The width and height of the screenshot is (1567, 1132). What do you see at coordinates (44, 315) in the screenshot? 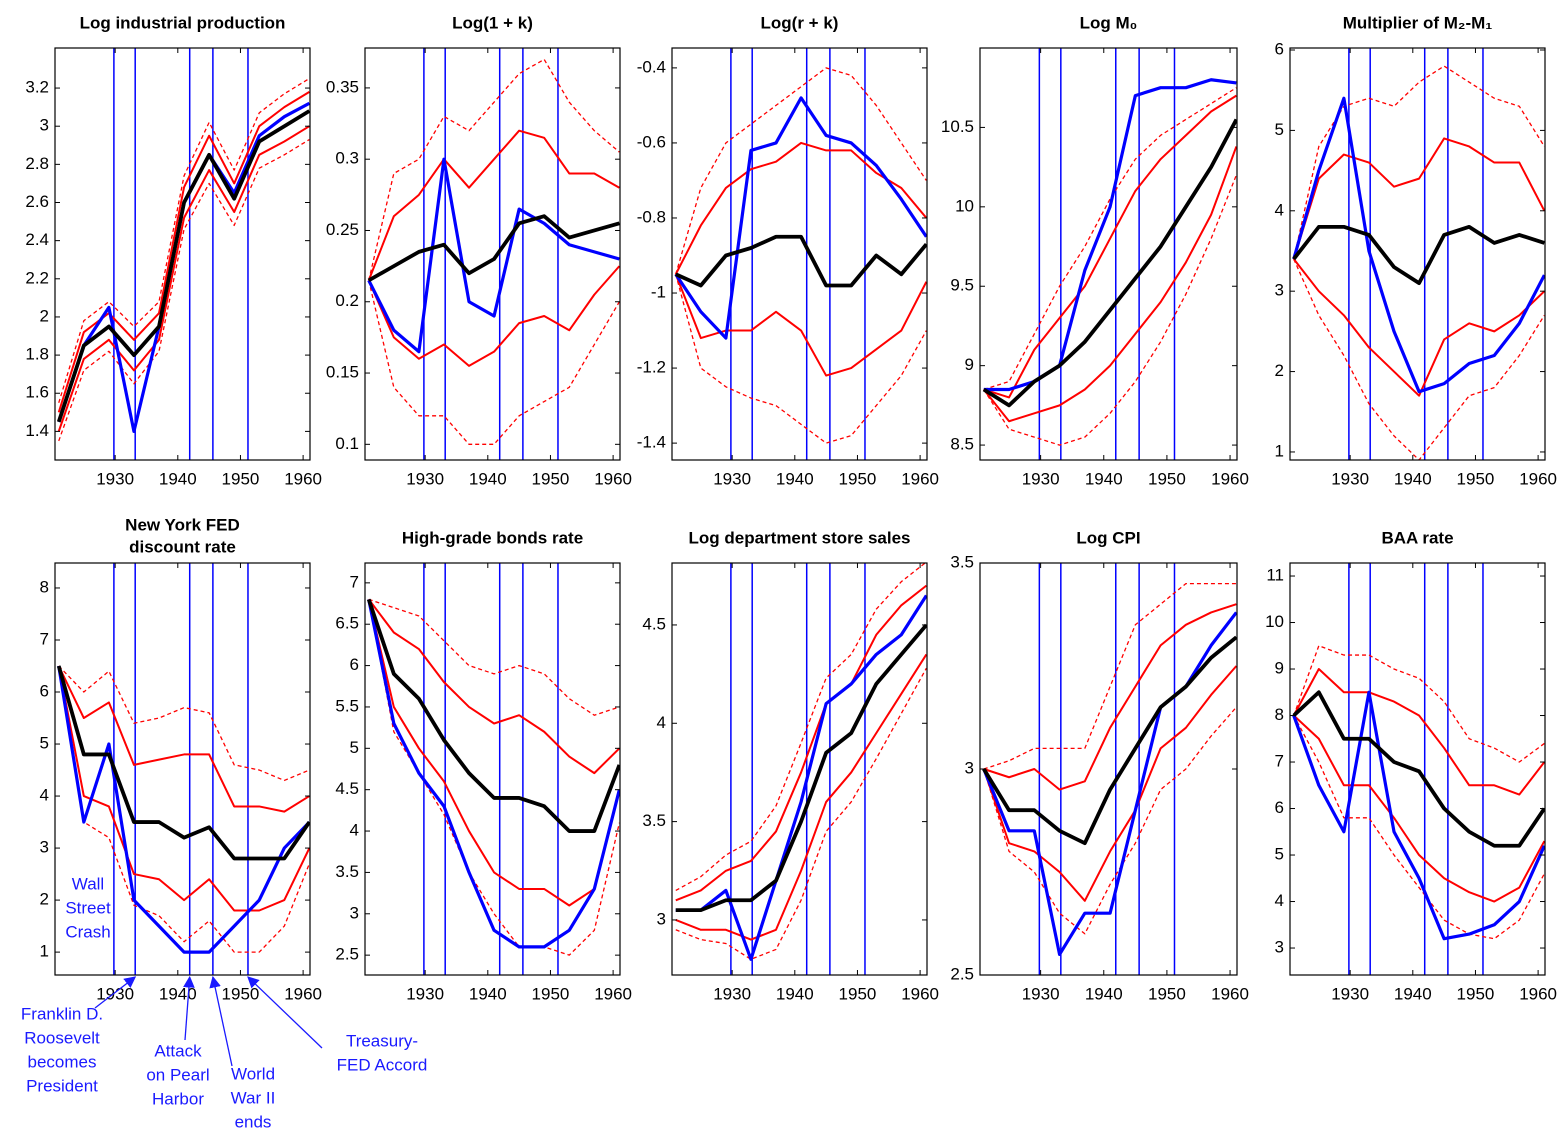
I see `y-tick-label: 2` at bounding box center [44, 315].